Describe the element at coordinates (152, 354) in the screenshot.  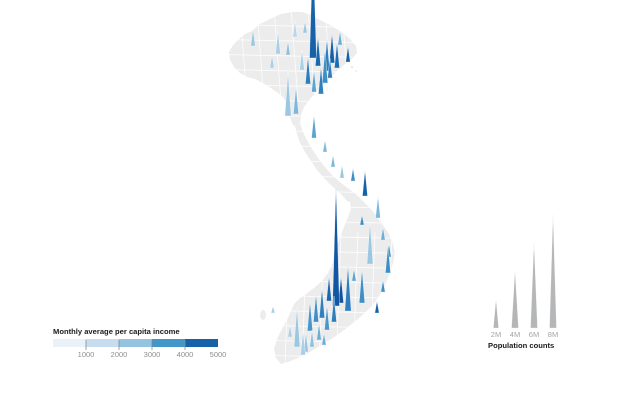
I see `income-tick-label: 3000` at that location.